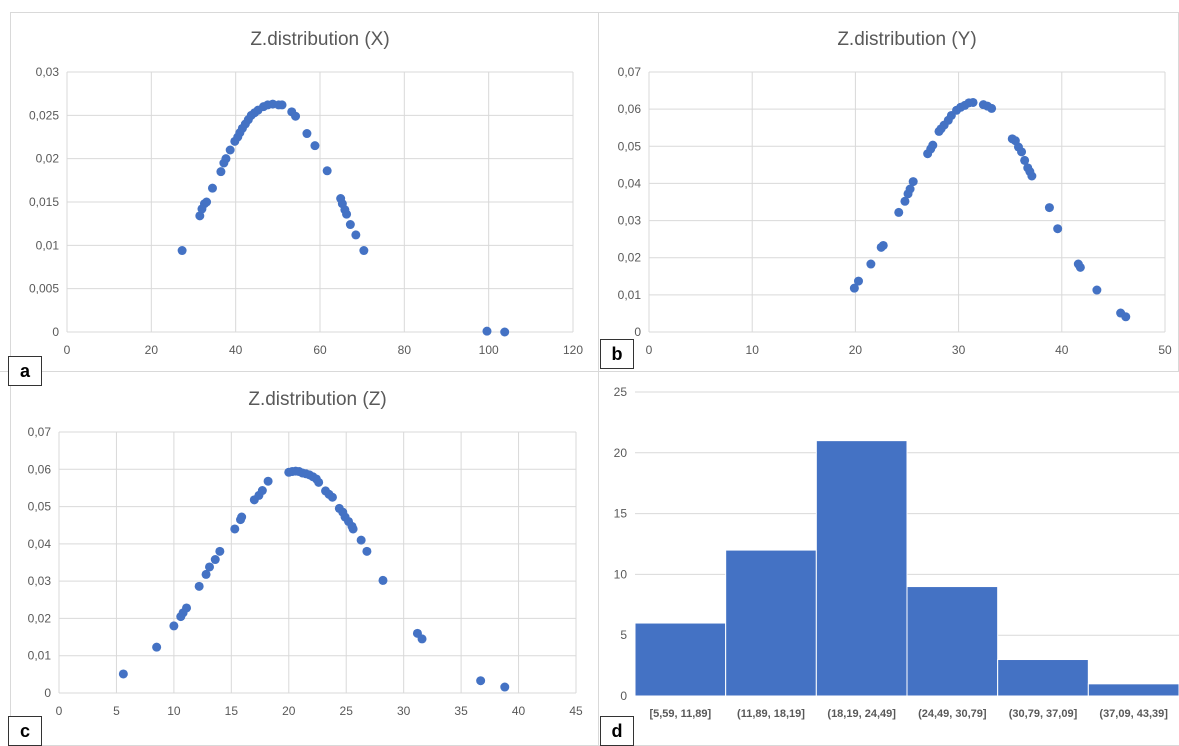 This screenshot has width=1179, height=746. I want to click on x-tick-label: 50, so click(1165, 350).